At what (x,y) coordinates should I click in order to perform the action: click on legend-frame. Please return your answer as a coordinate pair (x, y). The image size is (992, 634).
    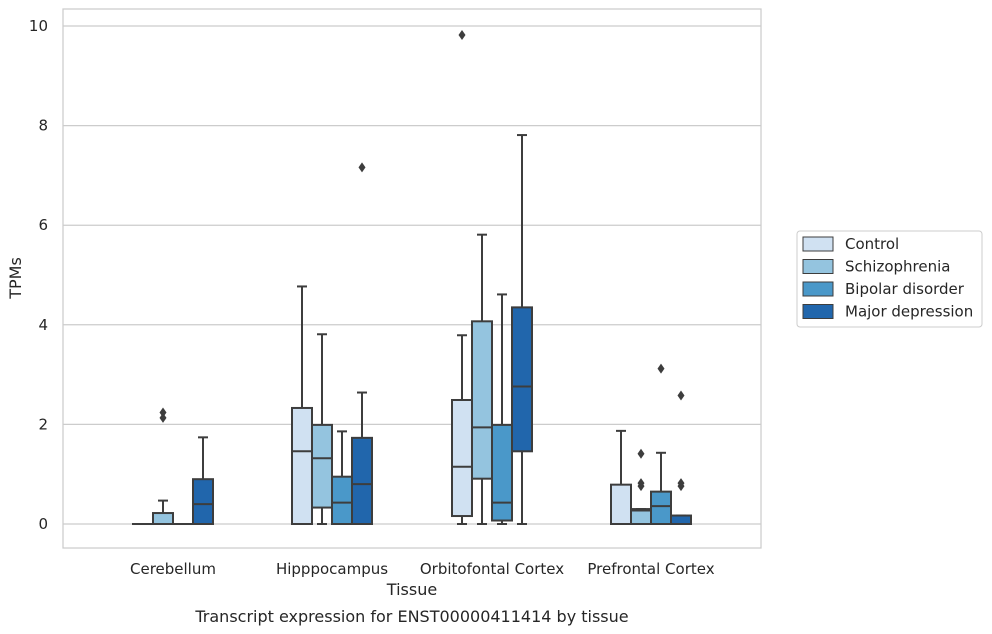
    Looking at the image, I should click on (889, 279).